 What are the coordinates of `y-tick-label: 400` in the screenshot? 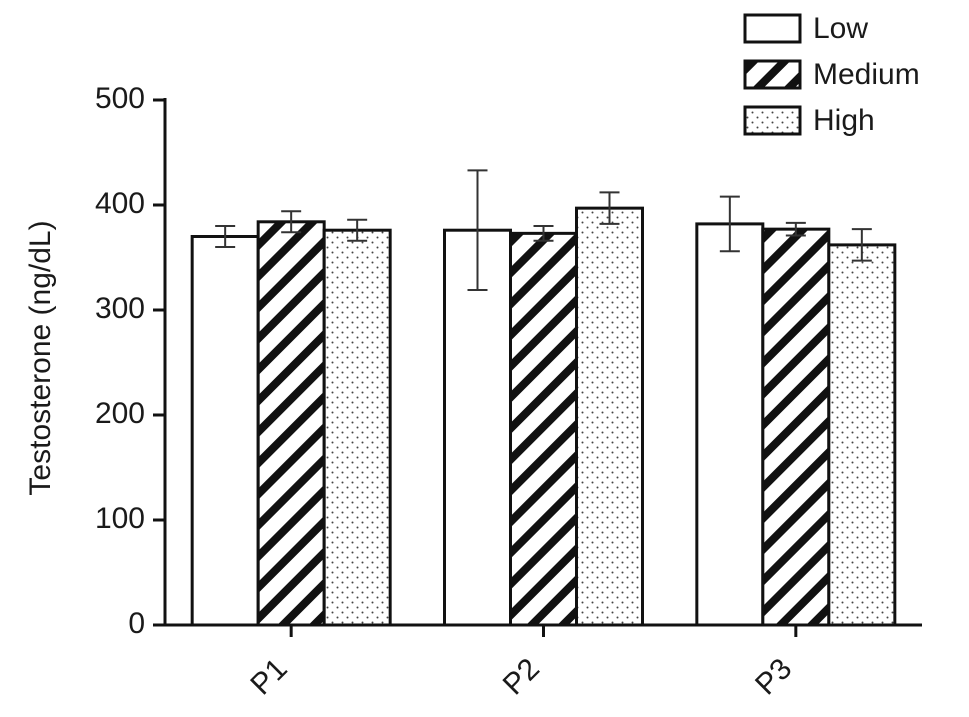 It's located at (120, 203).